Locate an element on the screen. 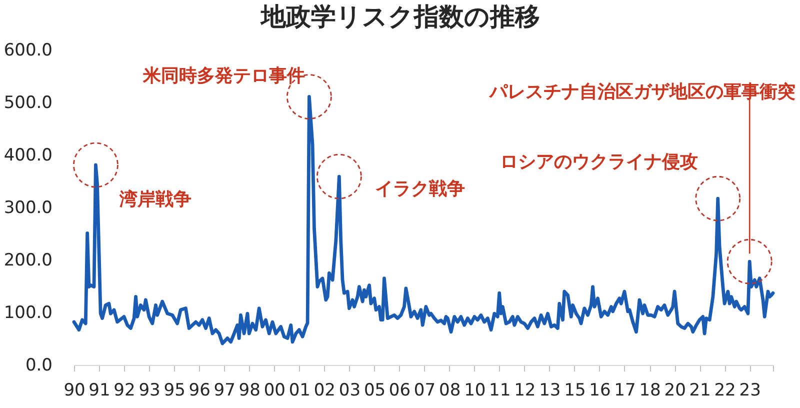  x-tick-label: 16 is located at coordinates (600, 390).